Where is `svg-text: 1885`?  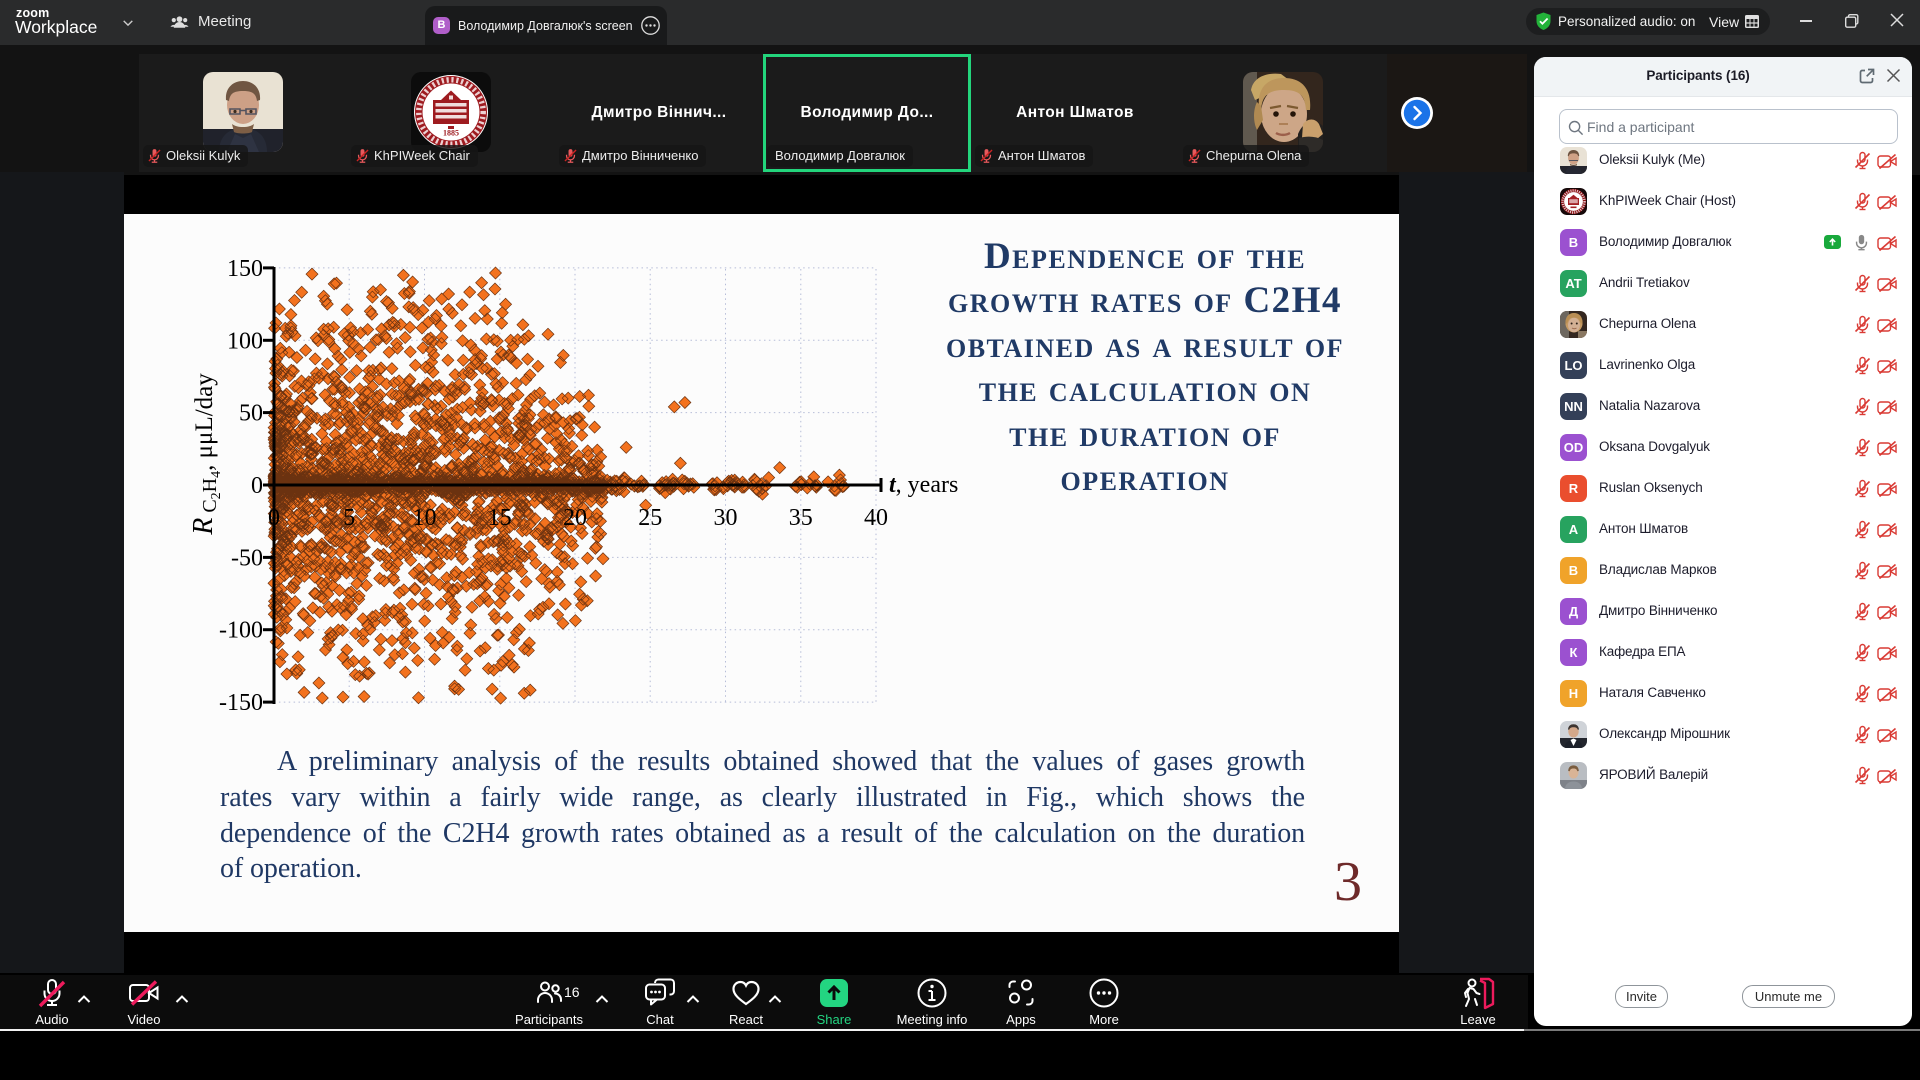
svg-text: 1885 is located at coordinates (451, 133).